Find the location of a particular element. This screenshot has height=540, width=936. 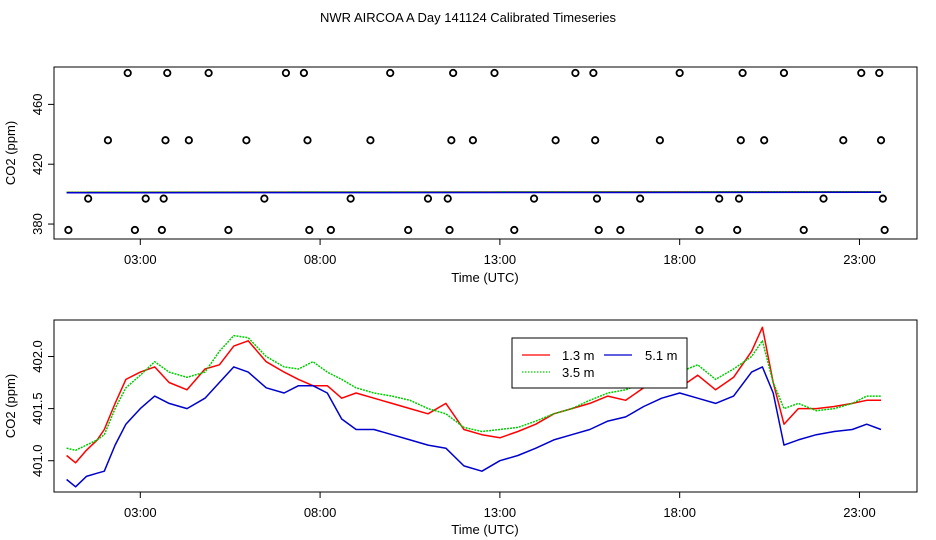

bottom-x-tick-label: 23:00 is located at coordinates (859, 512).